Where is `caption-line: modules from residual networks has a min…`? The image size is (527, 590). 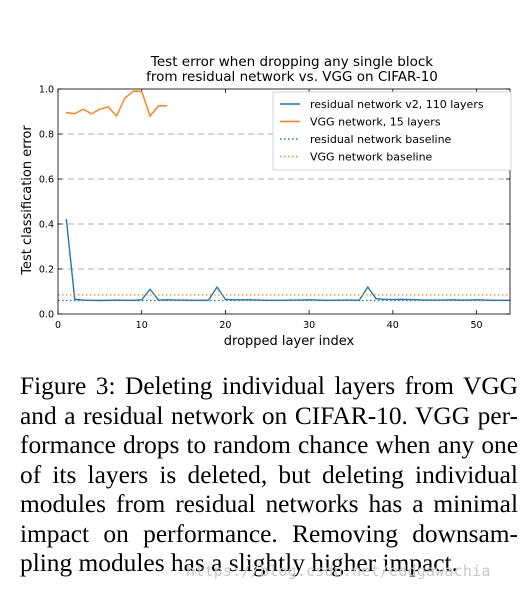 caption-line: modules from residual networks has a min… is located at coordinates (269, 504).